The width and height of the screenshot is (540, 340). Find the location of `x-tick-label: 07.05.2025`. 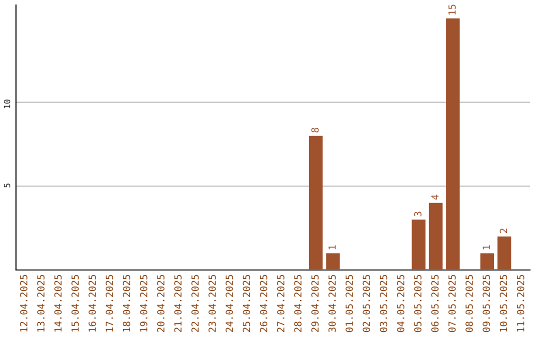

x-tick-label: 07.05.2025 is located at coordinates (452, 303).